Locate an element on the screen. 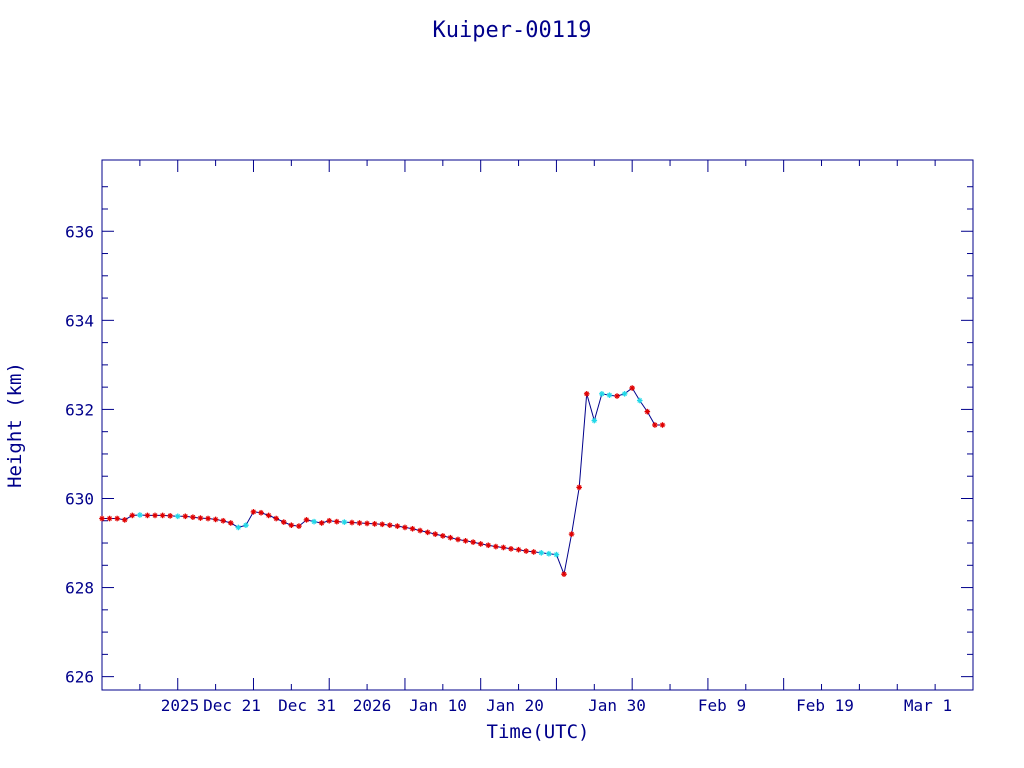 The height and width of the screenshot is (768, 1024). x-tick-label: Feb 19 is located at coordinates (825, 705).